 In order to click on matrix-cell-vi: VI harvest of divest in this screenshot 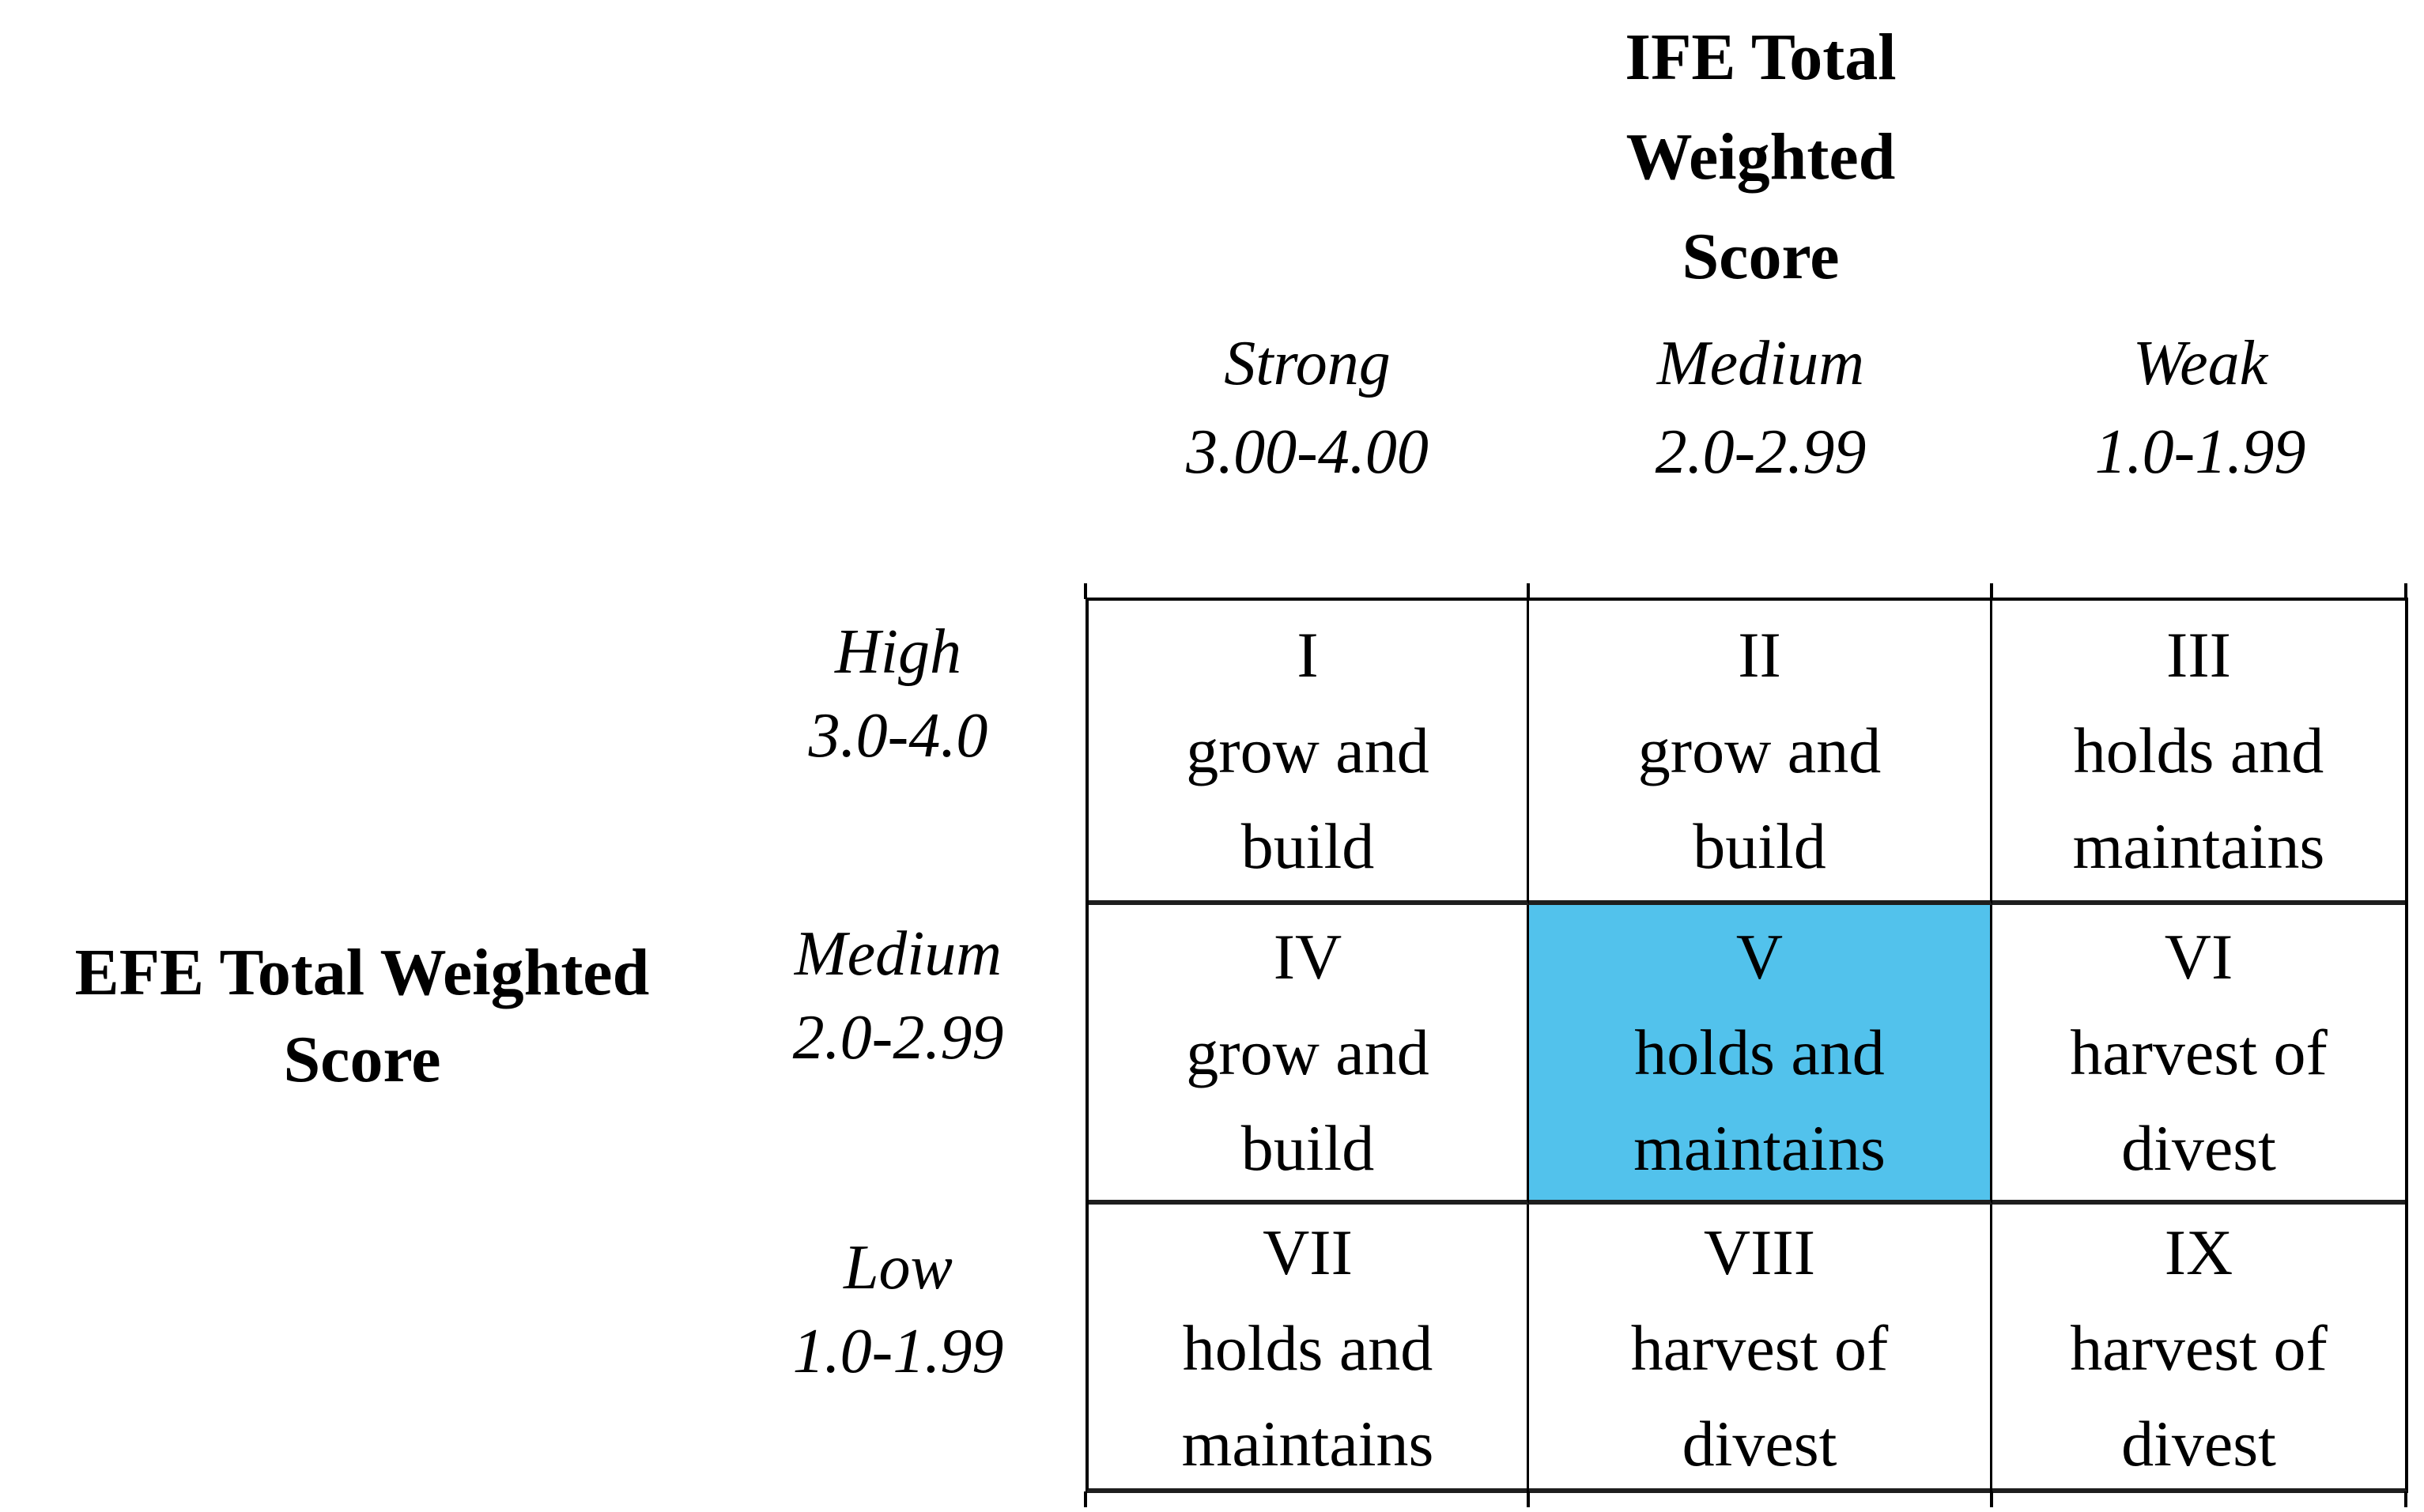, I will do `click(2198, 1055)`.